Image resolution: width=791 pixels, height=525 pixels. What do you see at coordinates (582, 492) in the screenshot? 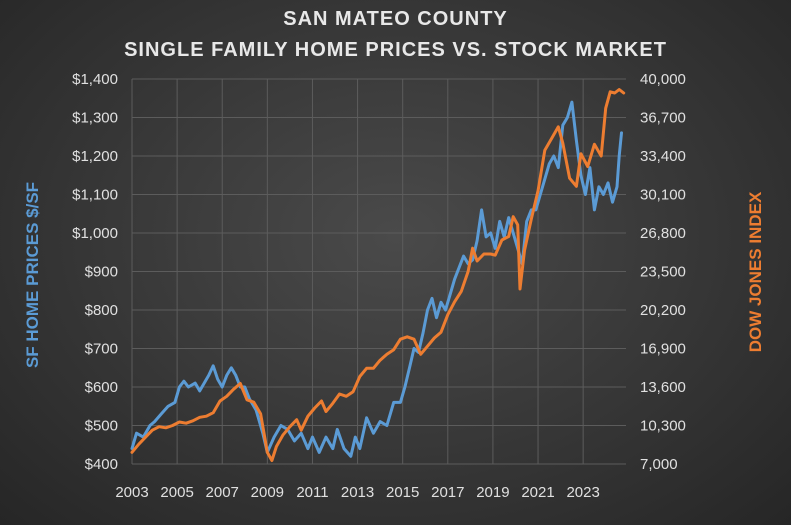
I see `x-tick-label: 2023` at bounding box center [582, 492].